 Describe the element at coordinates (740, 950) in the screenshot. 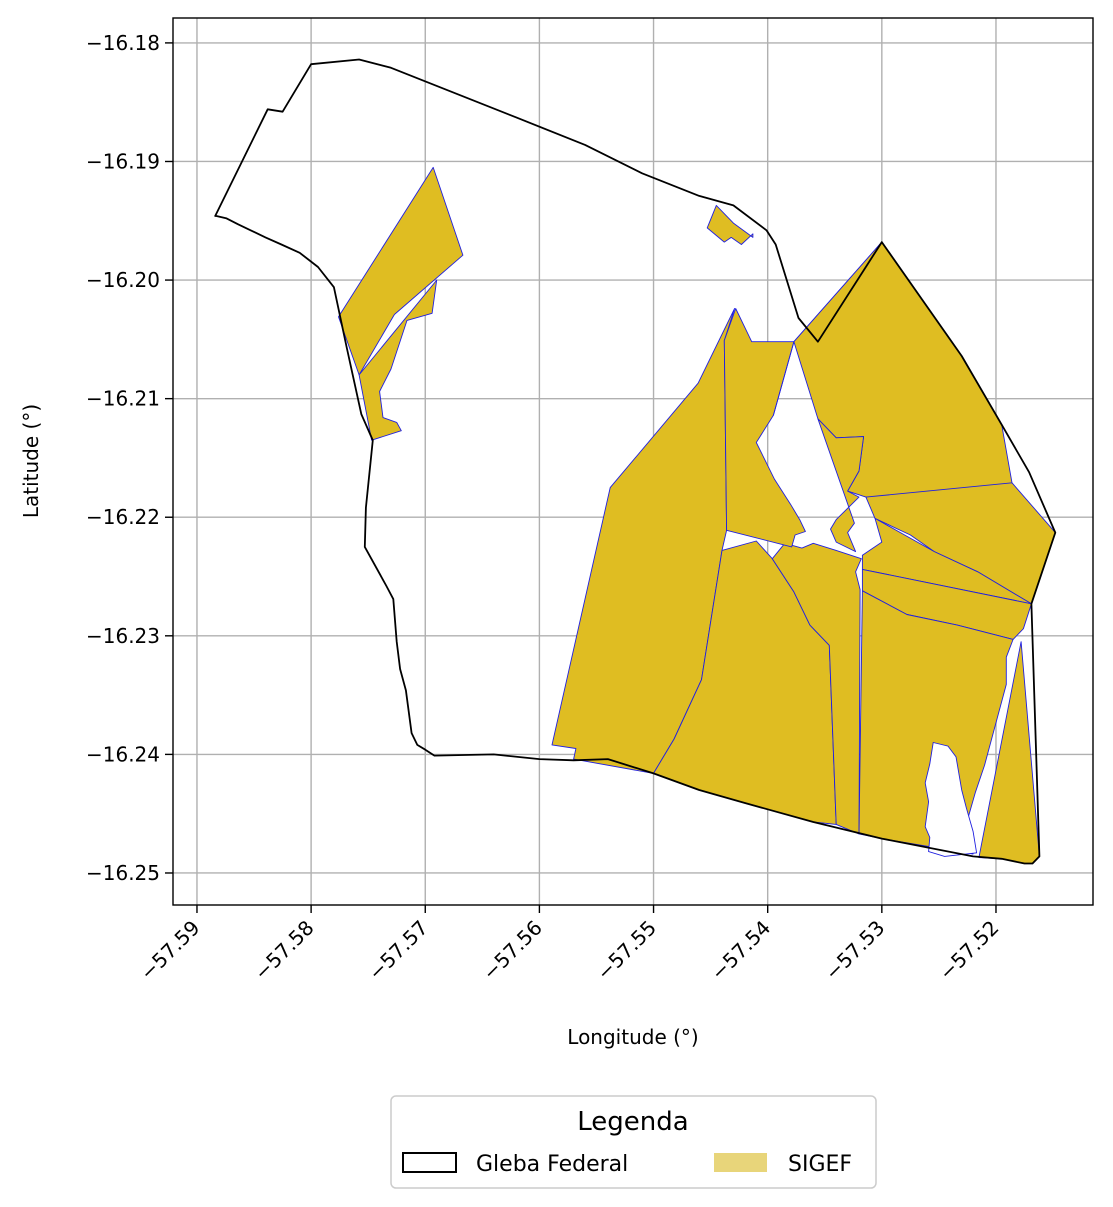

I see `x-tick-label-5: −57.54` at that location.